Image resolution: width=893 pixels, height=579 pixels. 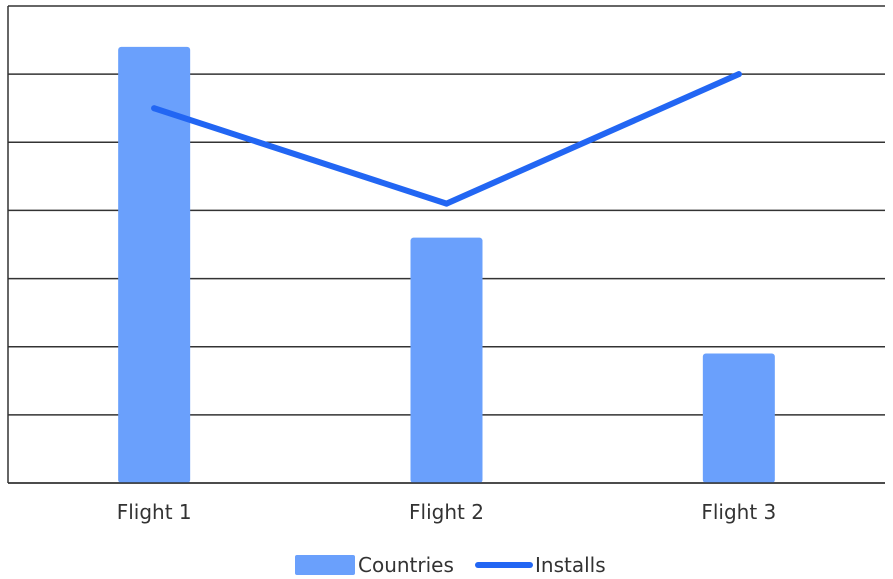 What do you see at coordinates (738, 512) in the screenshot?
I see `x-tick-label: Flight 3` at bounding box center [738, 512].